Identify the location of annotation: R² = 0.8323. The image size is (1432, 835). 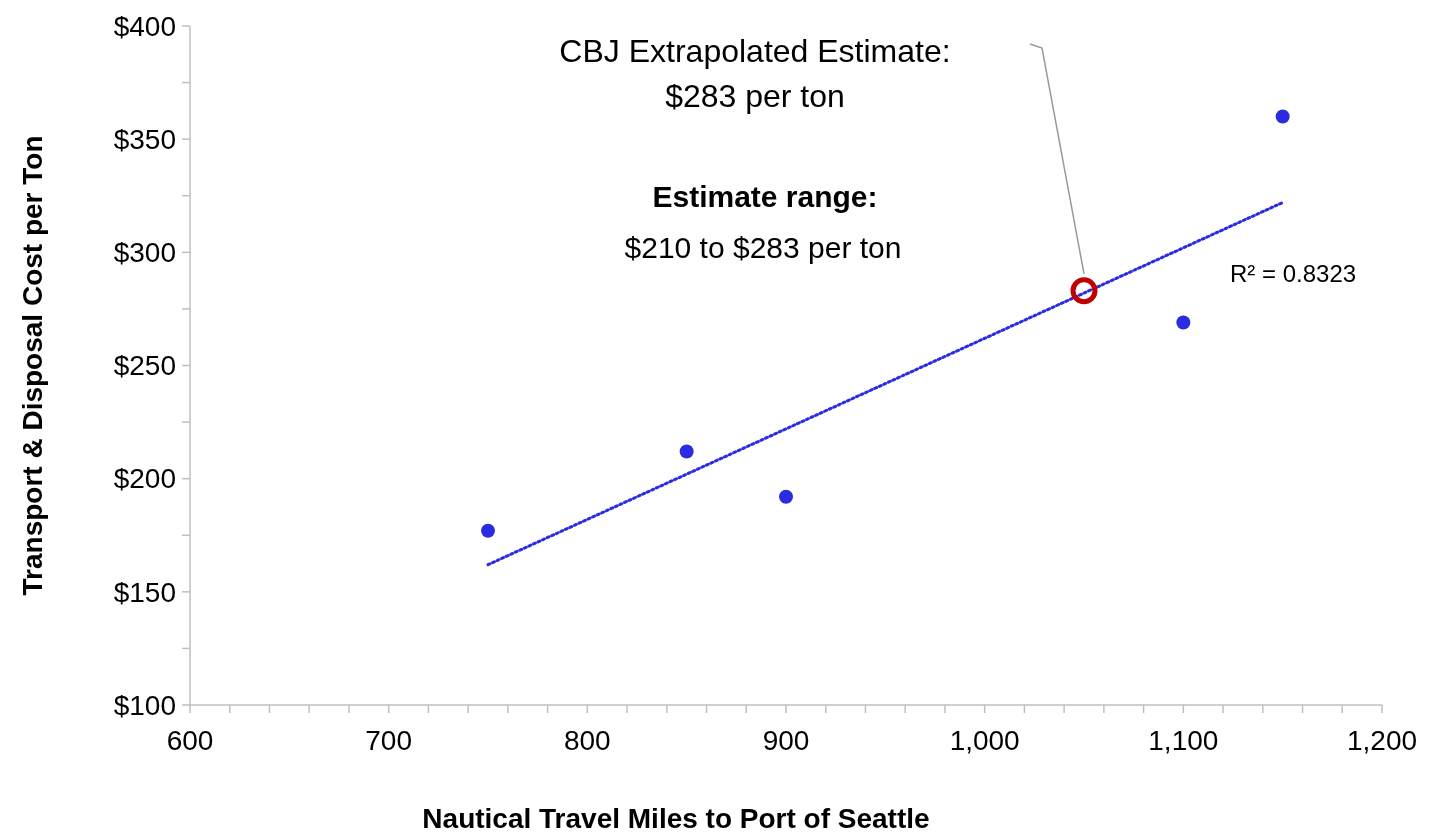
(1293, 273).